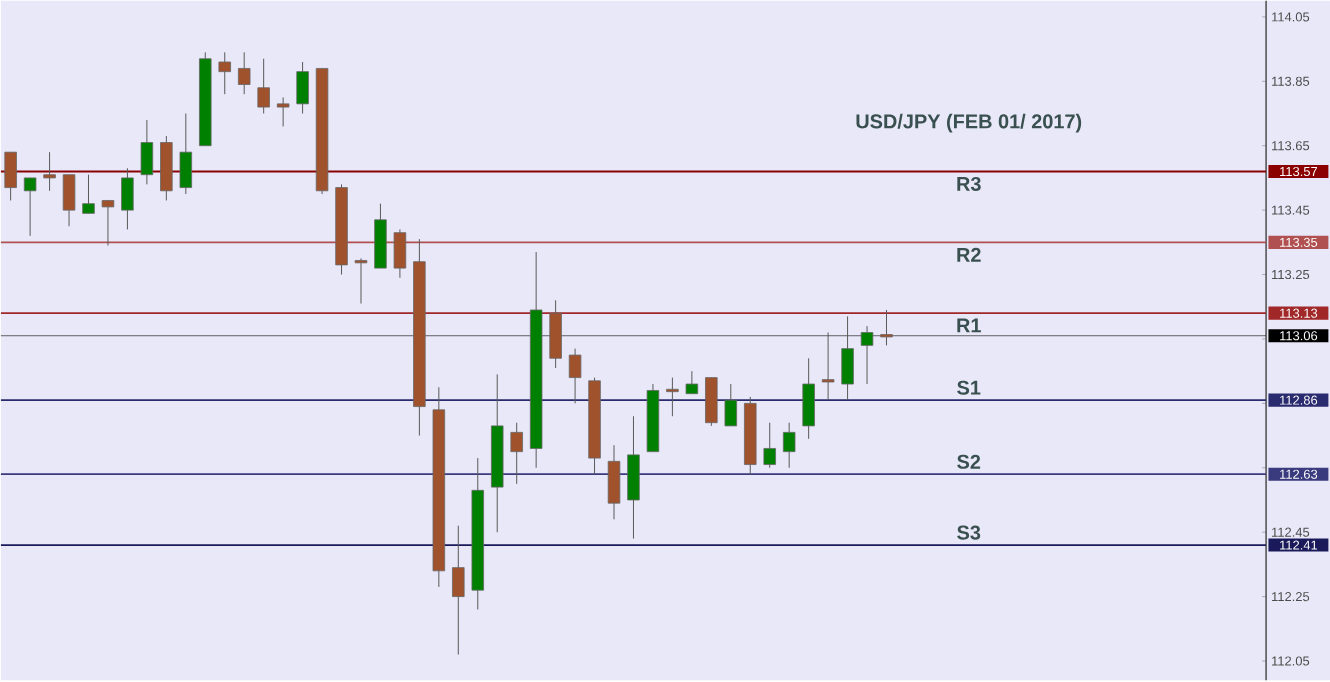 The image size is (1330, 682). Describe the element at coordinates (969, 462) in the screenshot. I see `annotation: S2` at that location.